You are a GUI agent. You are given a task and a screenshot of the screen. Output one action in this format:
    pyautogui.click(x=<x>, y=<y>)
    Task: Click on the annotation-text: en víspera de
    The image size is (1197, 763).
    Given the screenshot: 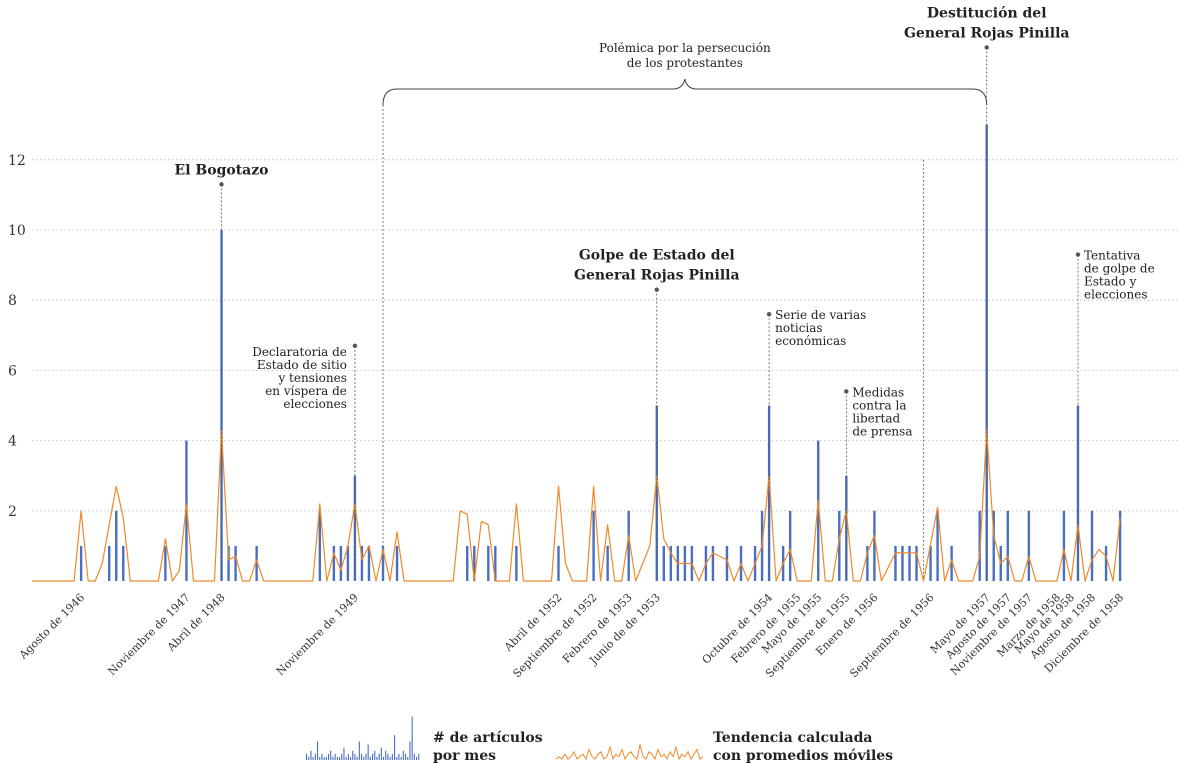 What is the action you would take?
    pyautogui.click(x=306, y=391)
    